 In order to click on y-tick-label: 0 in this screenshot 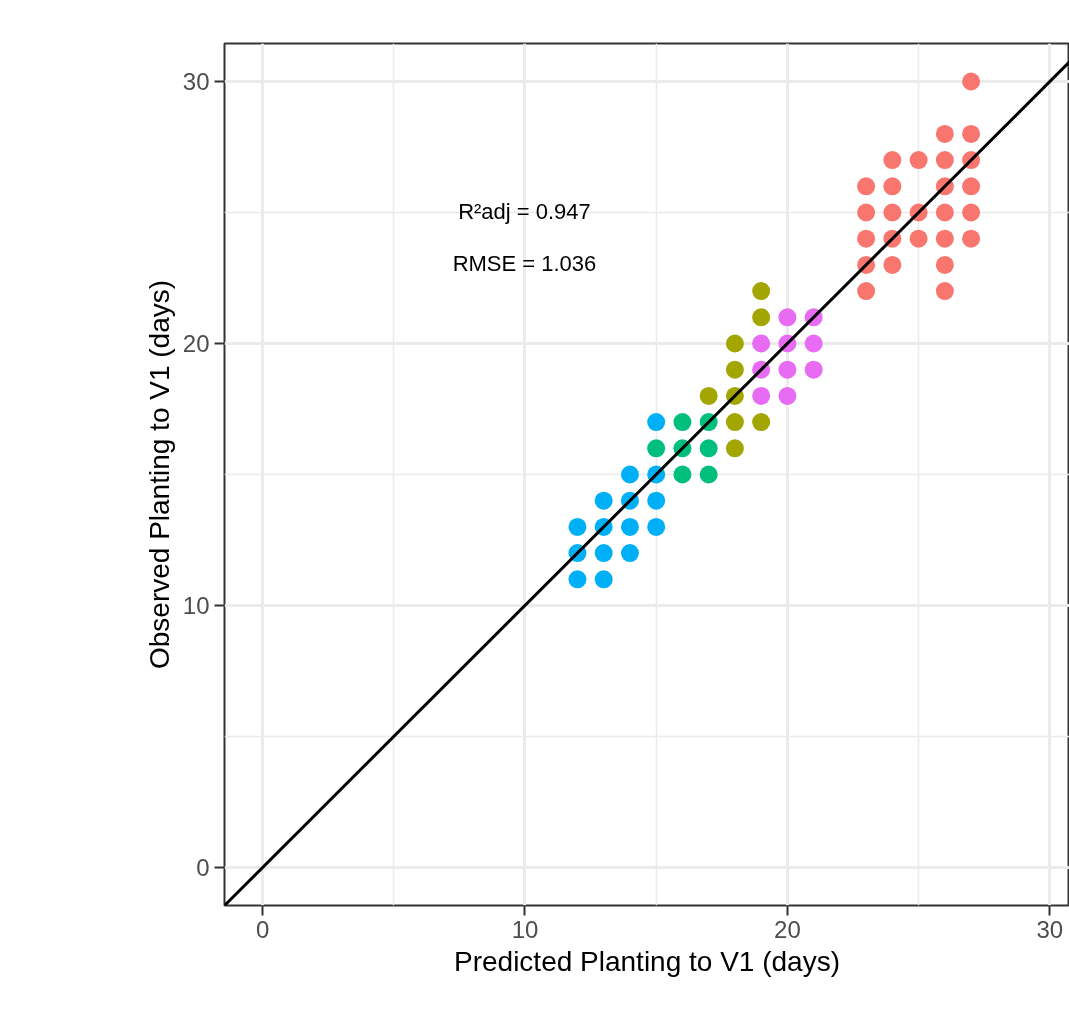, I will do `click(203, 868)`.